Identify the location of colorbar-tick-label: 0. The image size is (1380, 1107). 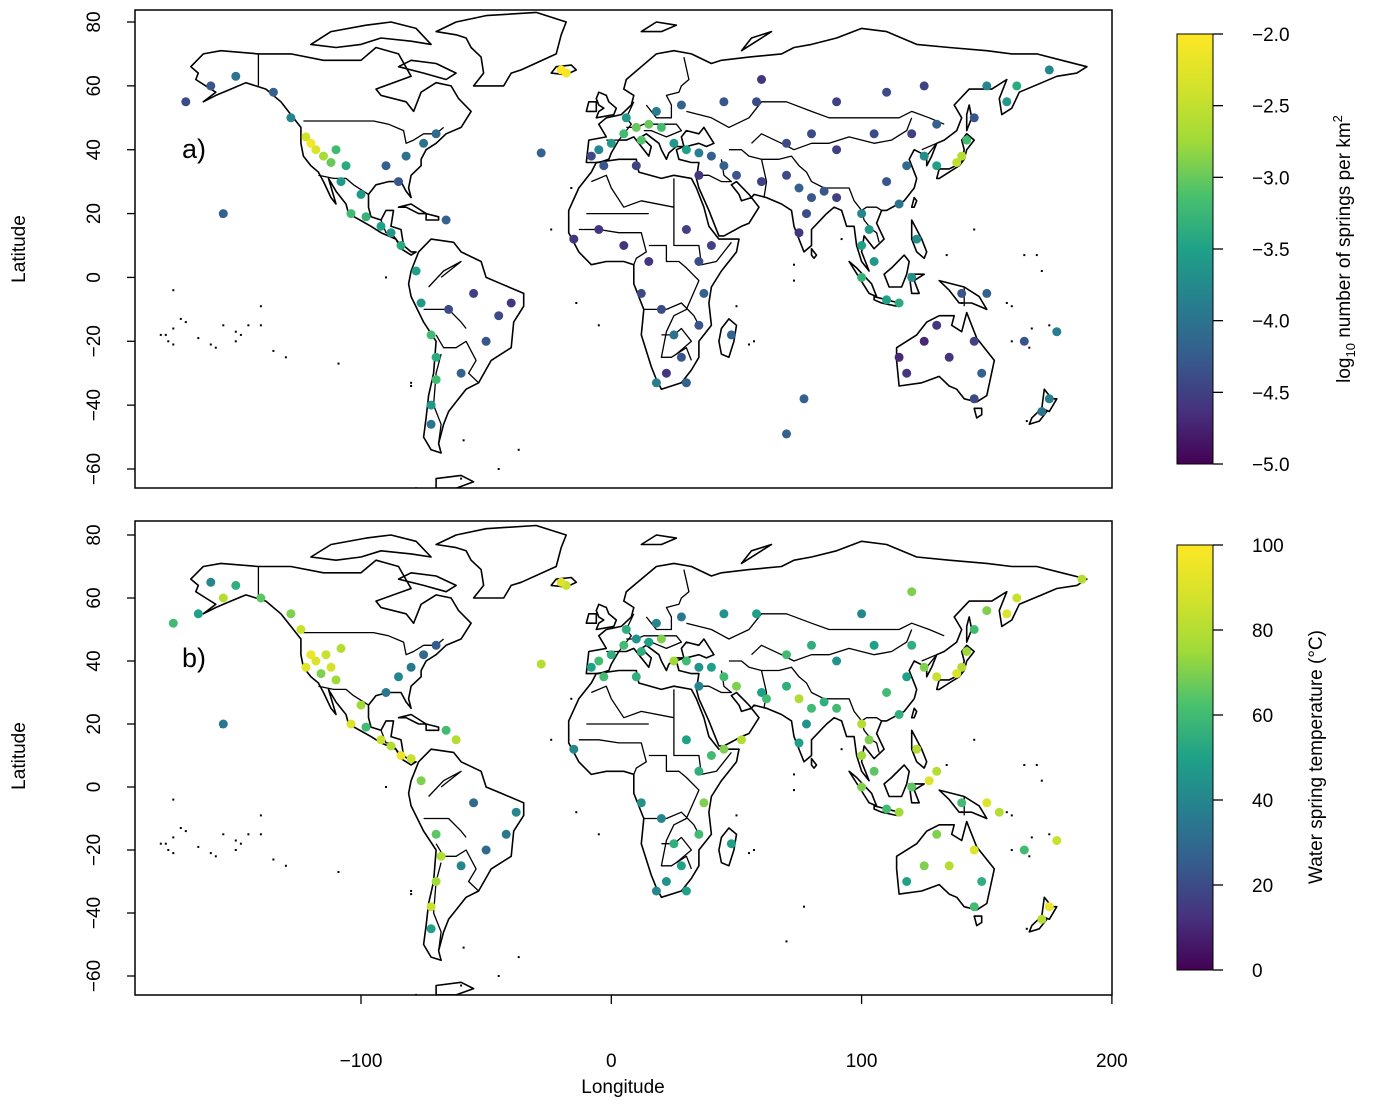
(1257, 971).